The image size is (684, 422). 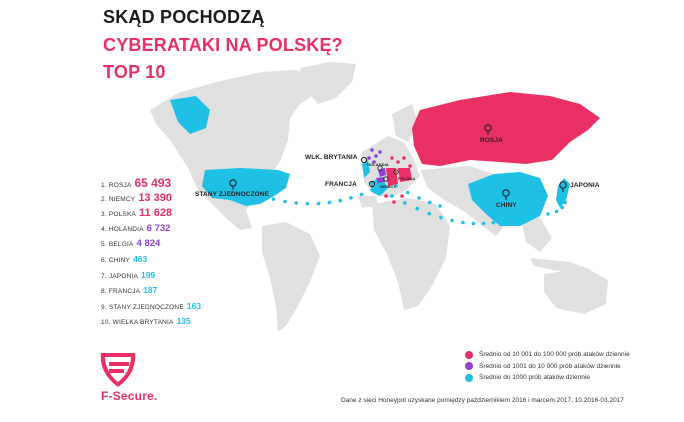 I want to click on ranking-value: 13 390, so click(x=155, y=197).